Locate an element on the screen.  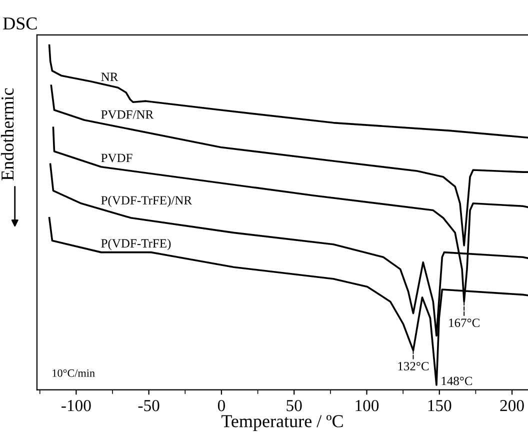
series-label: P(VDF-TrFE) is located at coordinates (136, 244).